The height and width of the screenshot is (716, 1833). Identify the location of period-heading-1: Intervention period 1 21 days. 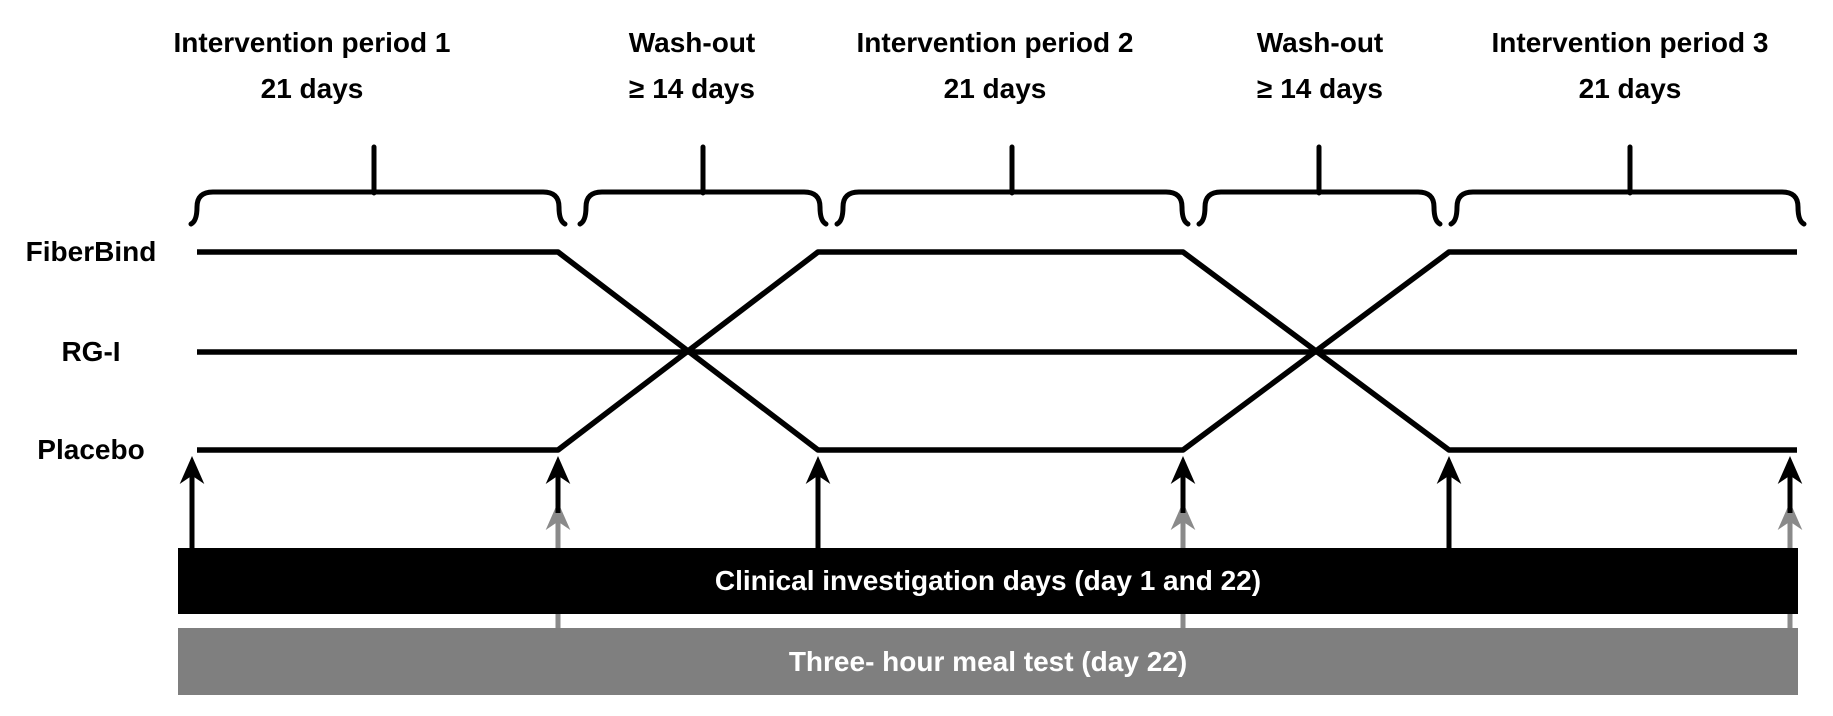
(312, 66).